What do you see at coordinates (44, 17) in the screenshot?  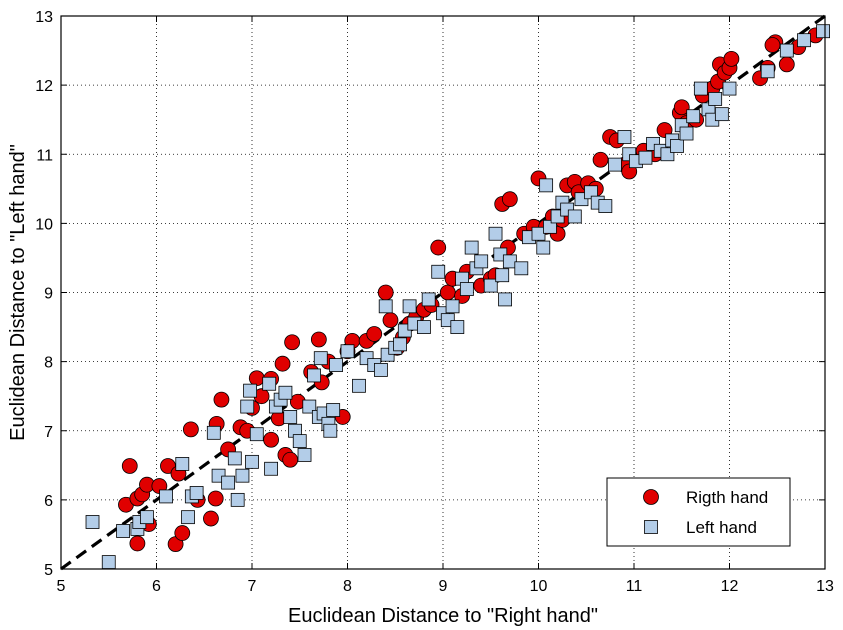 I see `y-tick-label: 13` at bounding box center [44, 17].